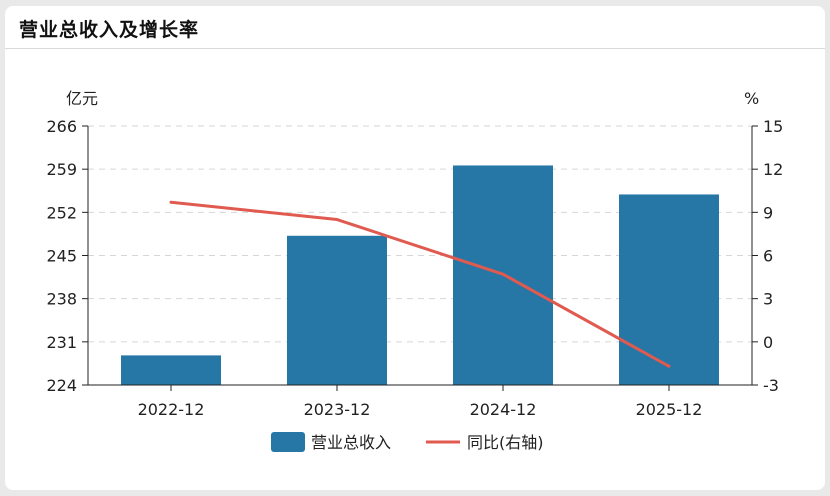  What do you see at coordinates (61, 385) in the screenshot?
I see `left-tick-label: 224` at bounding box center [61, 385].